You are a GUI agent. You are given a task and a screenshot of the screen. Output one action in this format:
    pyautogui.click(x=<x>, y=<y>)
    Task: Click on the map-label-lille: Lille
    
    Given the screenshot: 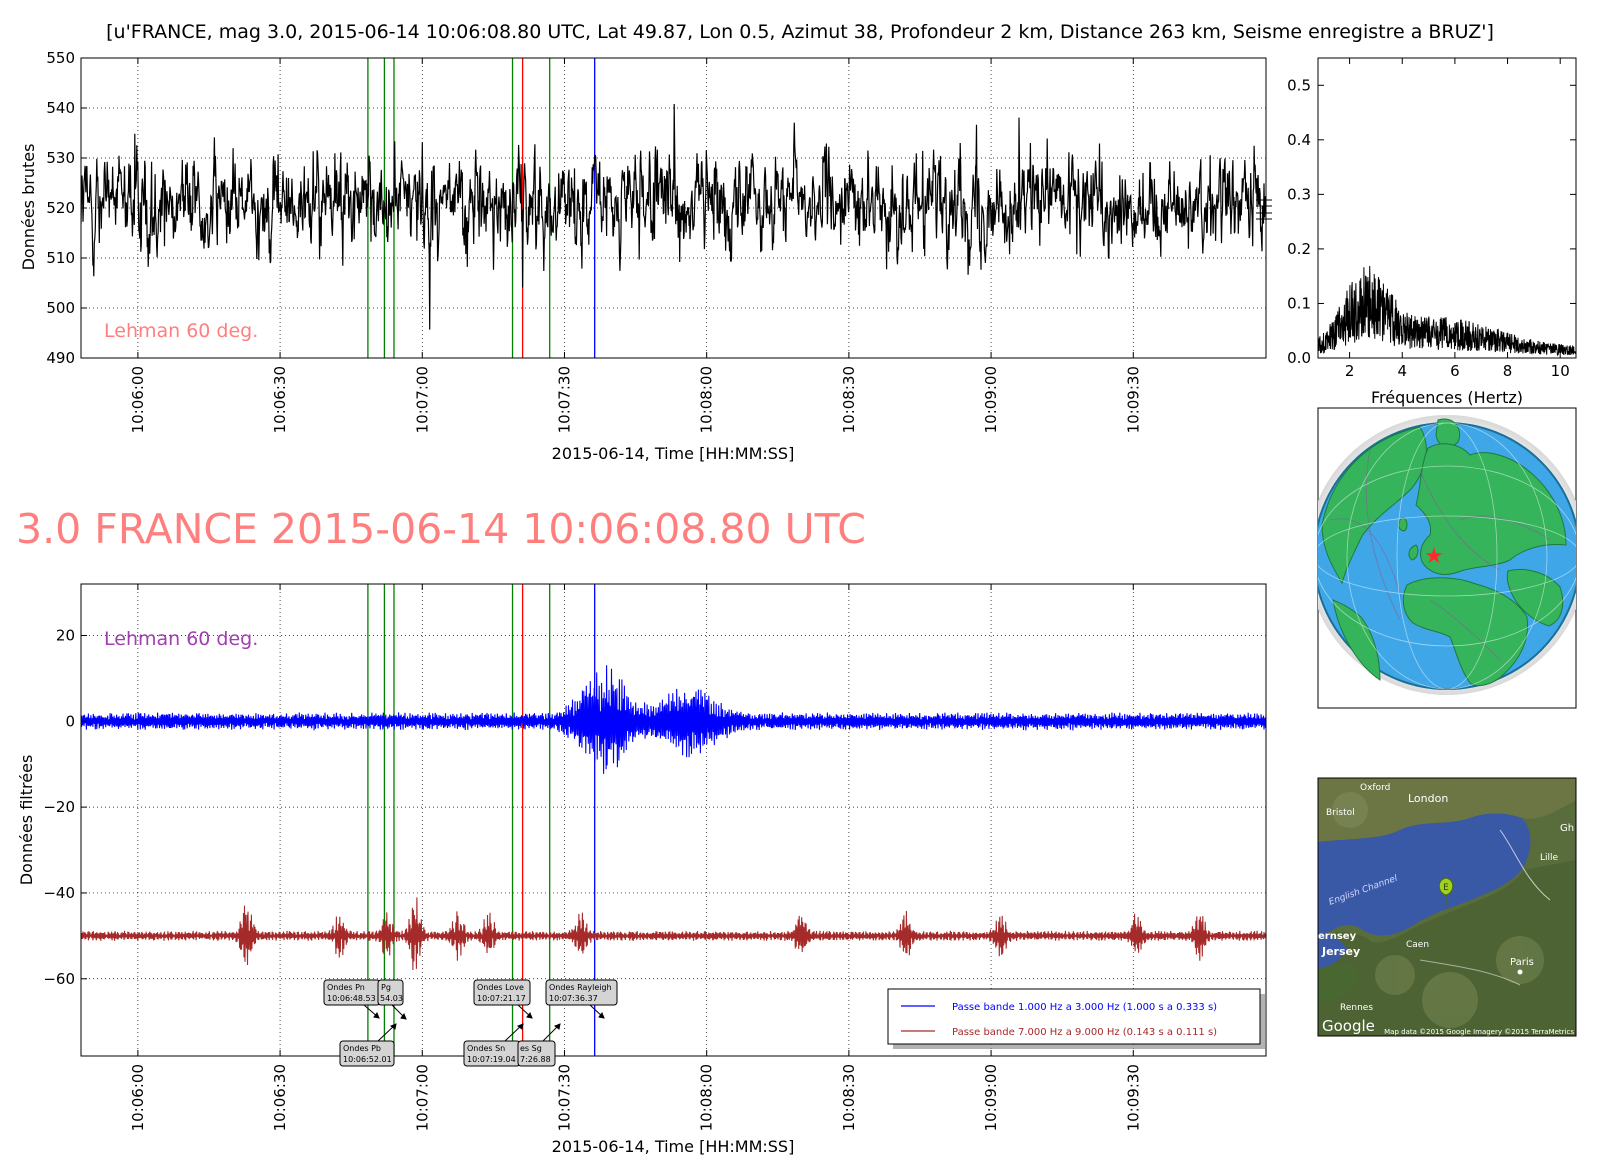 What is the action you would take?
    pyautogui.click(x=1549, y=858)
    